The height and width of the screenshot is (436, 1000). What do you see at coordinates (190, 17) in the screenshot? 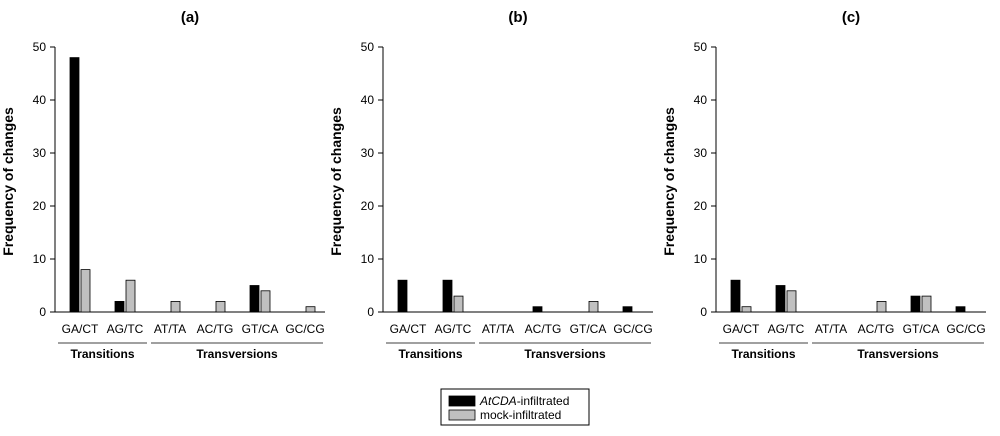
I see `panel-title: (a)` at bounding box center [190, 17].